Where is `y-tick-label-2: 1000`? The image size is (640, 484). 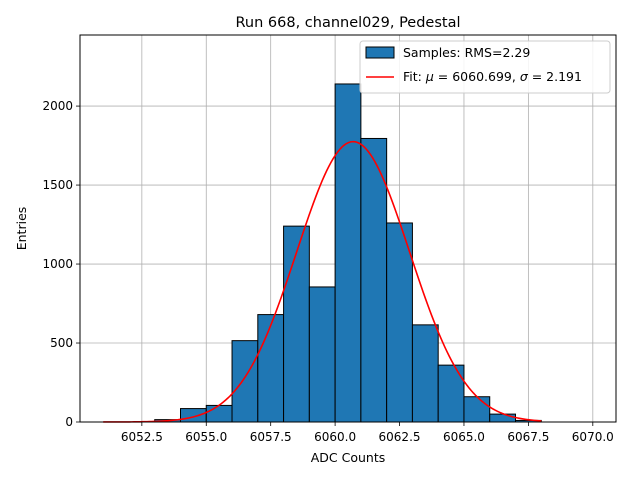
y-tick-label-2: 1000 is located at coordinates (57, 264).